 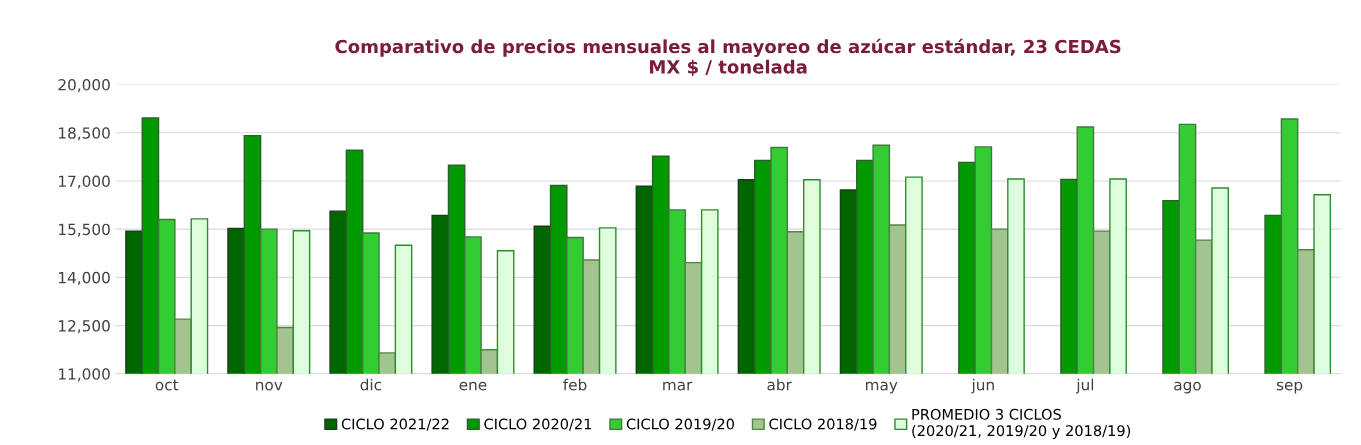 What do you see at coordinates (84, 182) in the screenshot?
I see `y-tick-label: 17,000` at bounding box center [84, 182].